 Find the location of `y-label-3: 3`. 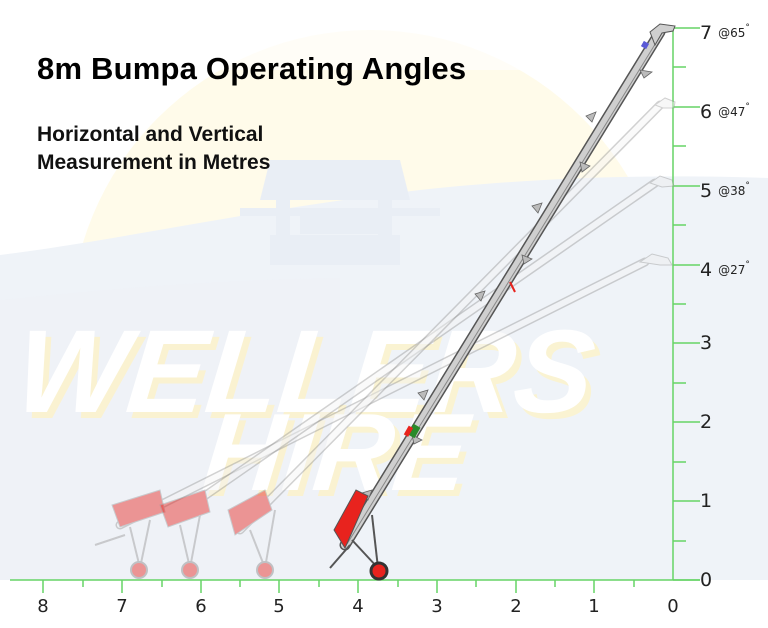

y-label-3: 3 is located at coordinates (706, 343).